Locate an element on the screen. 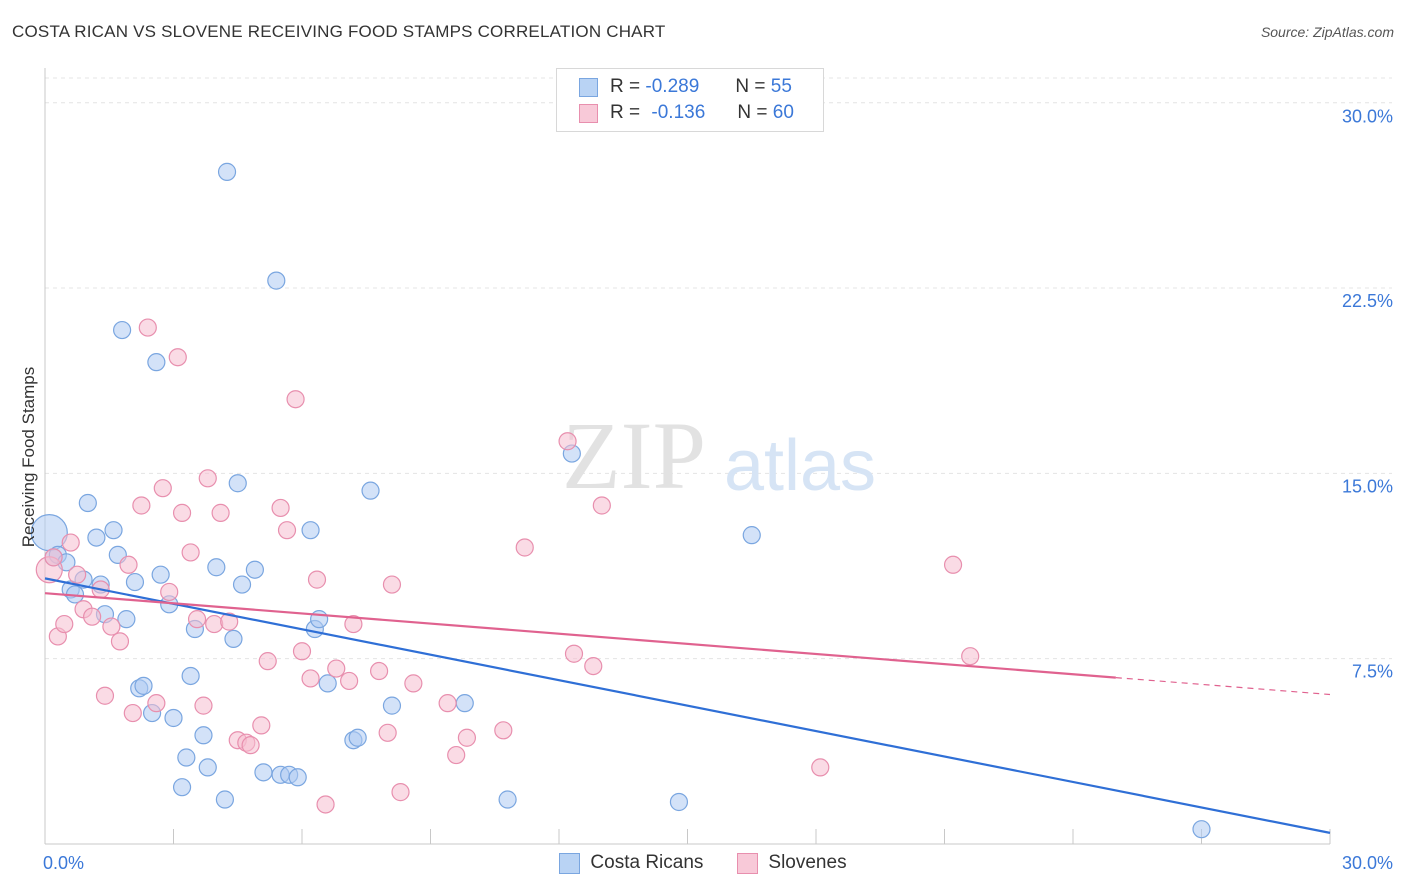 This screenshot has height=892, width=1406. legend-r-value: -0.136 is located at coordinates (678, 112).